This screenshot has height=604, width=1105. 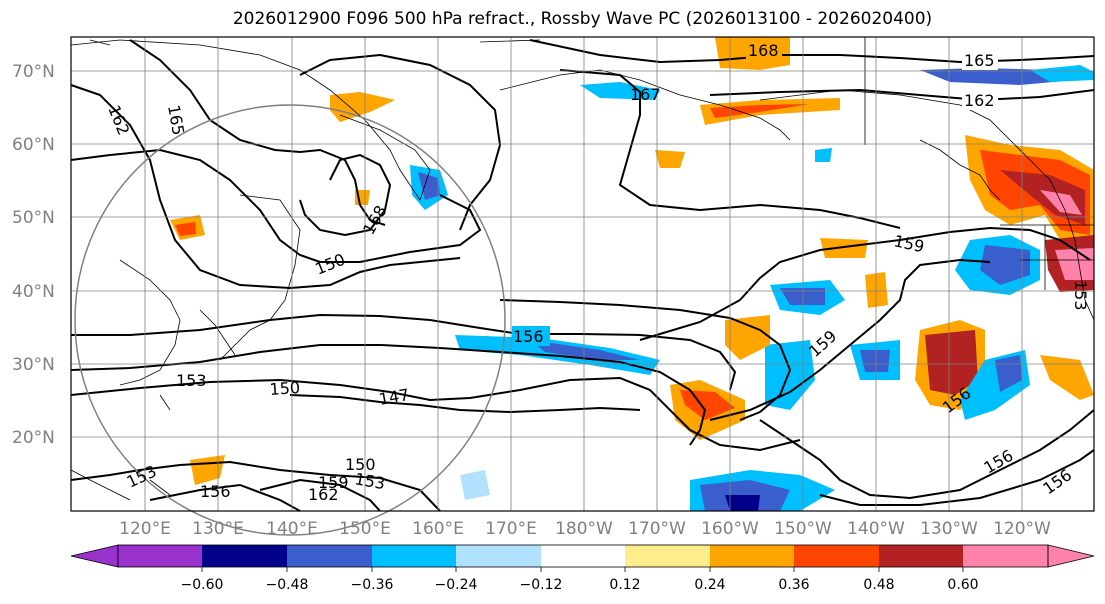 I want to click on lon-label: 150°W, so click(x=803, y=529).